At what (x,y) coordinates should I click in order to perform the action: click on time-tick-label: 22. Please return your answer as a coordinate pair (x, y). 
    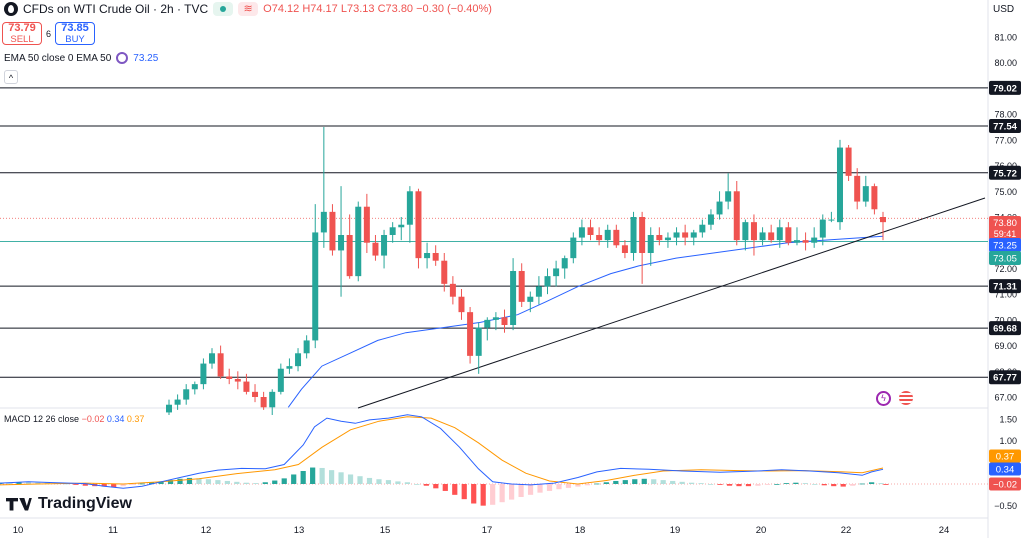
    Looking at the image, I should click on (846, 530).